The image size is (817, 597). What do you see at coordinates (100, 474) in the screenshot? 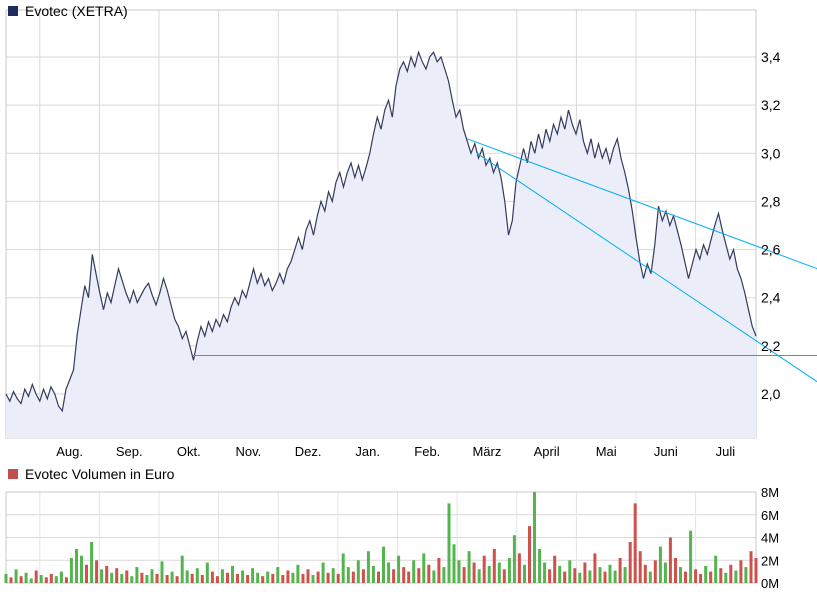
I see `volume-legend-label: Evotec Volumen in Euro` at bounding box center [100, 474].